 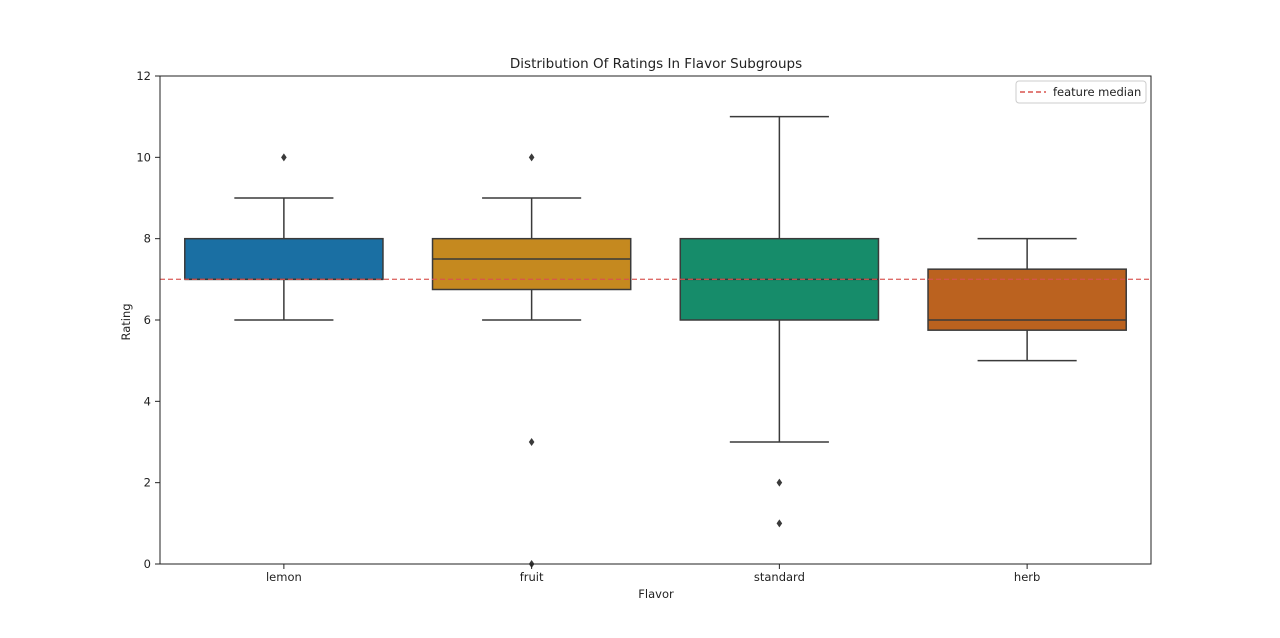 What do you see at coordinates (1097, 92) in the screenshot?
I see `legend-label-feature-median: feature median` at bounding box center [1097, 92].